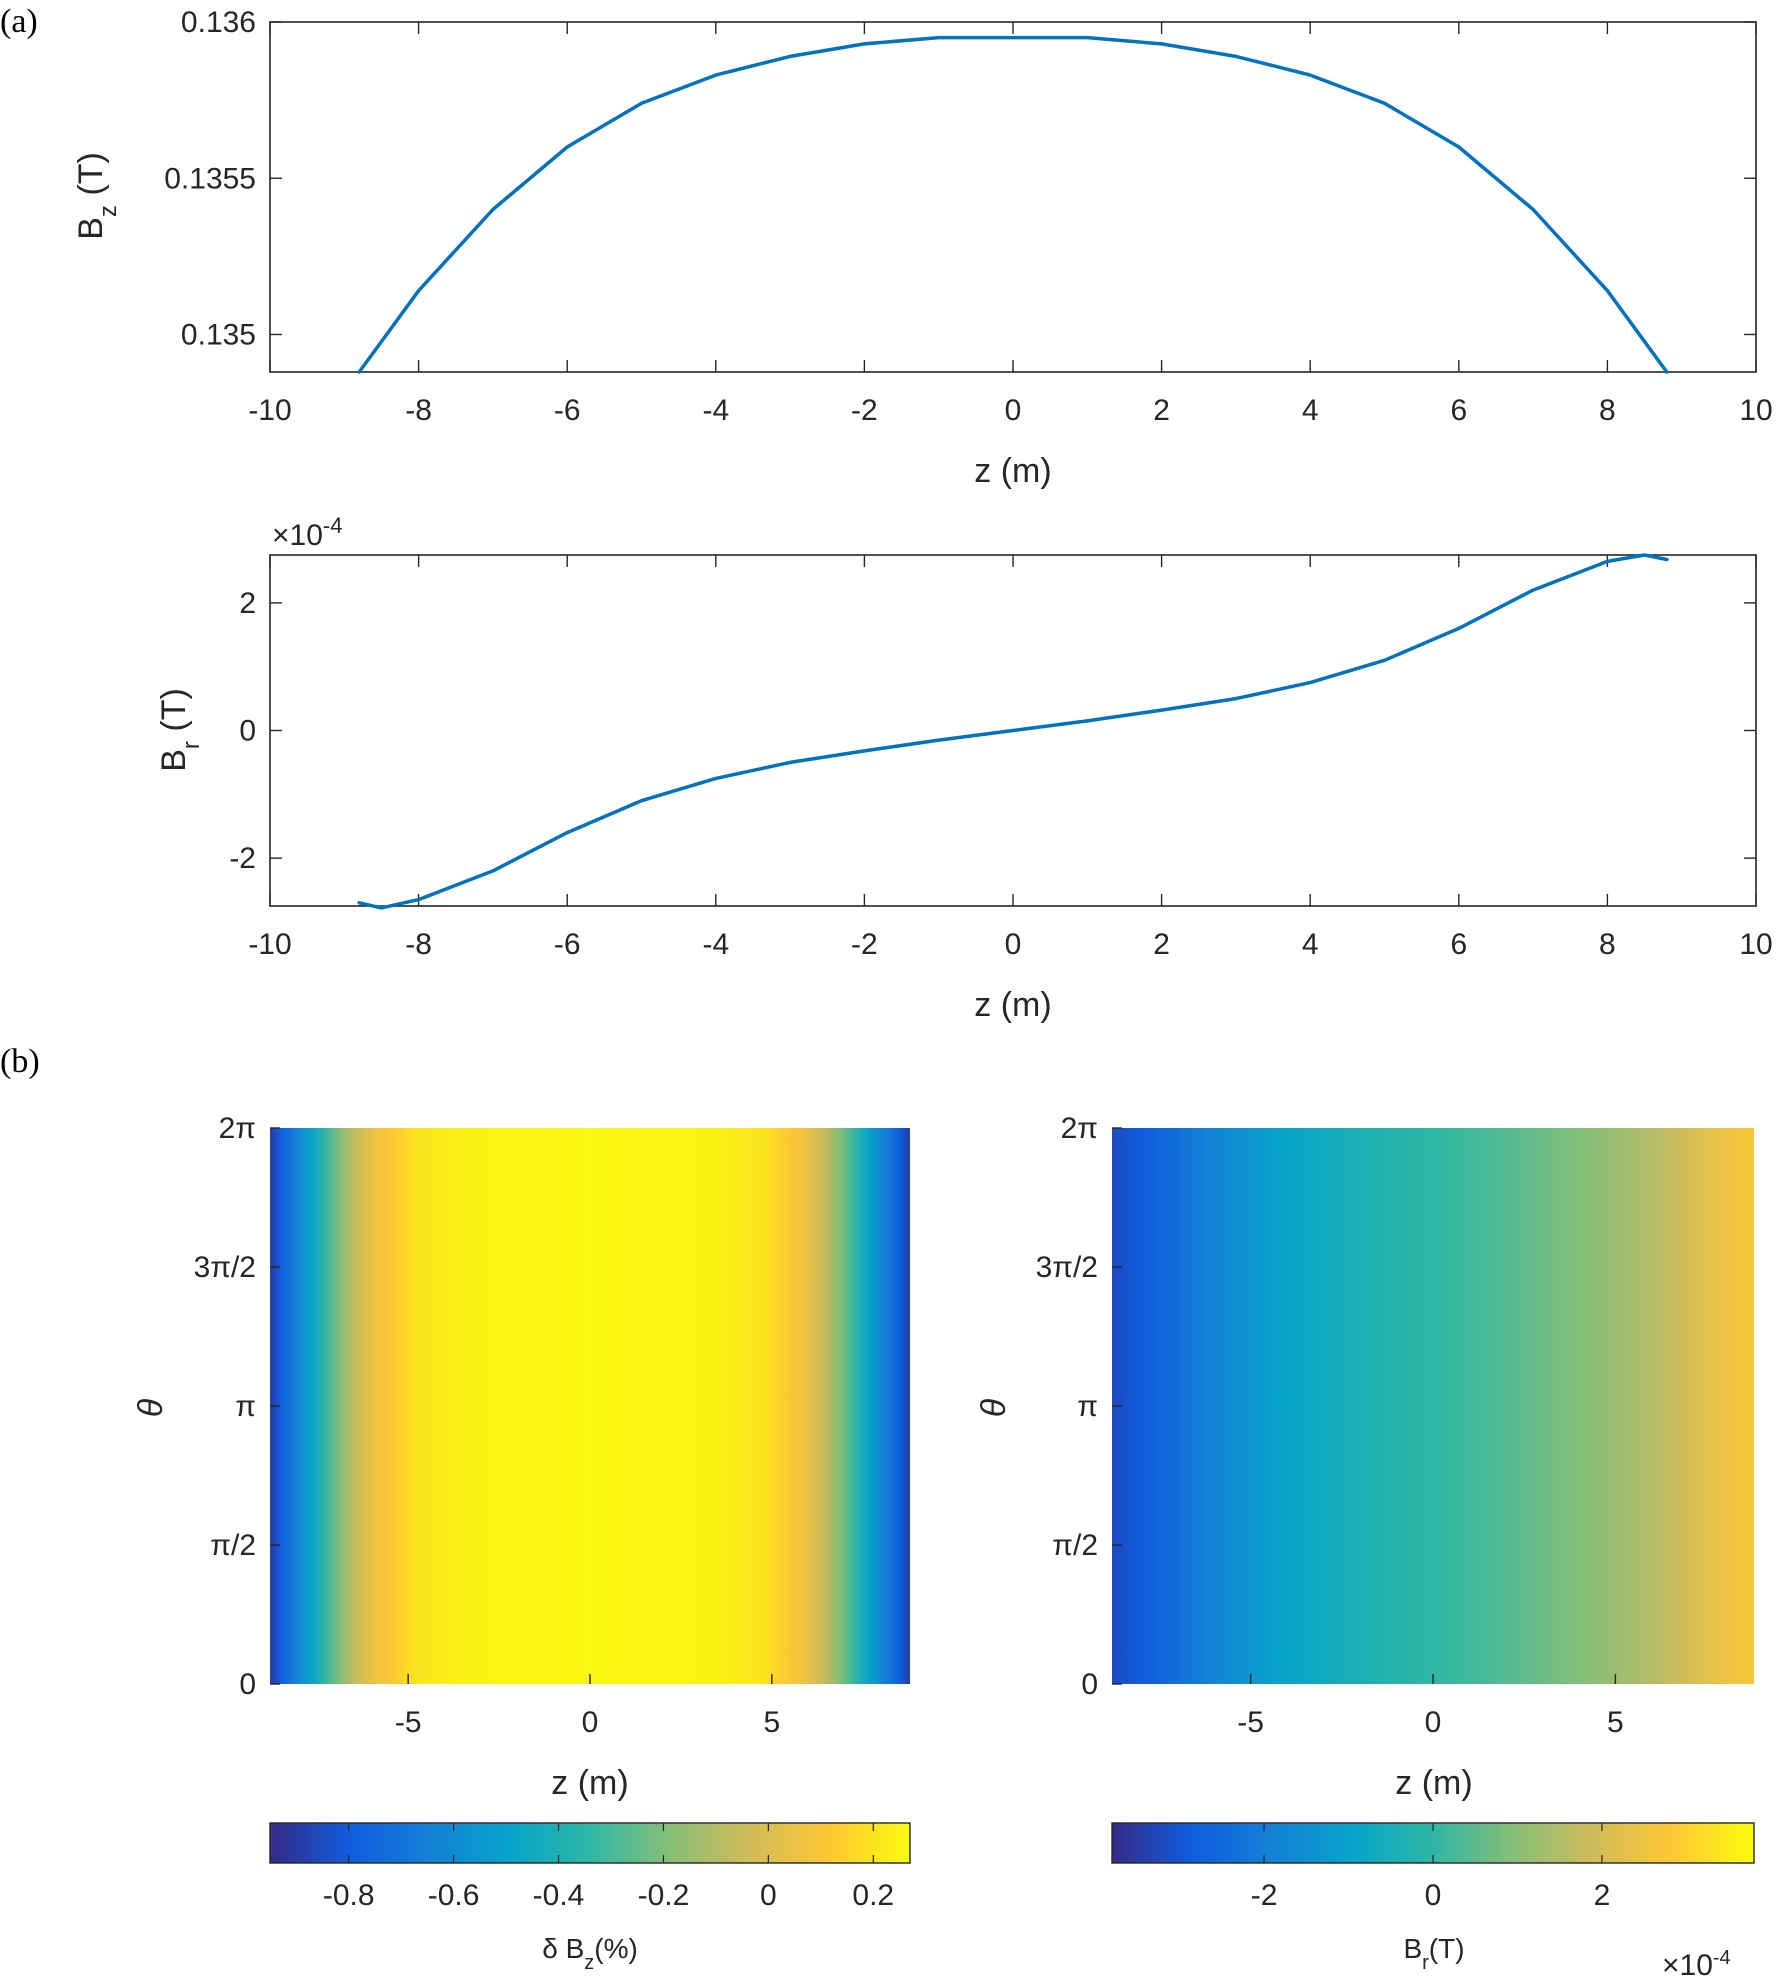 The height and width of the screenshot is (1985, 1784). I want to click on brmap-y-axis-label: θ, so click(994, 1407).